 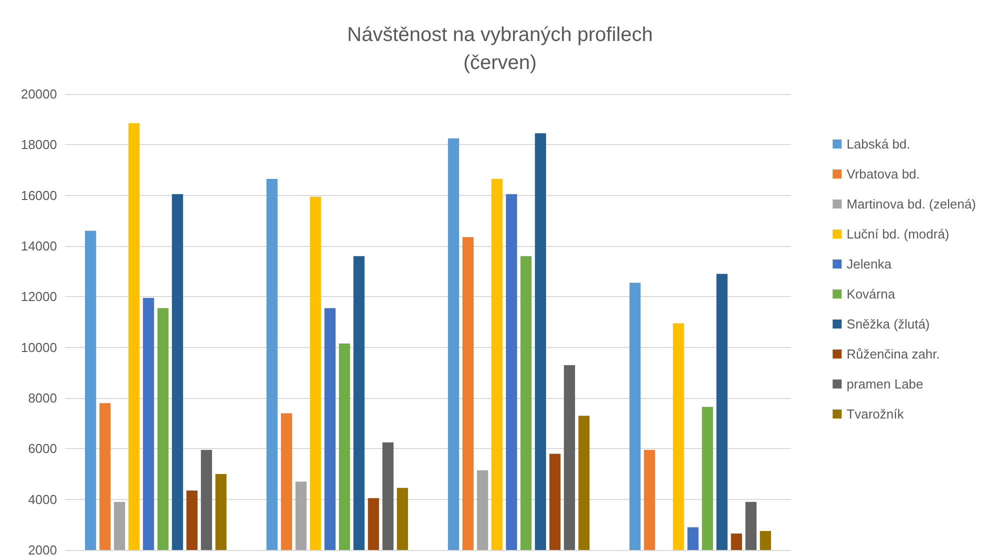 What do you see at coordinates (883, 174) in the screenshot?
I see `legend-label: Vrbatova bd.` at bounding box center [883, 174].